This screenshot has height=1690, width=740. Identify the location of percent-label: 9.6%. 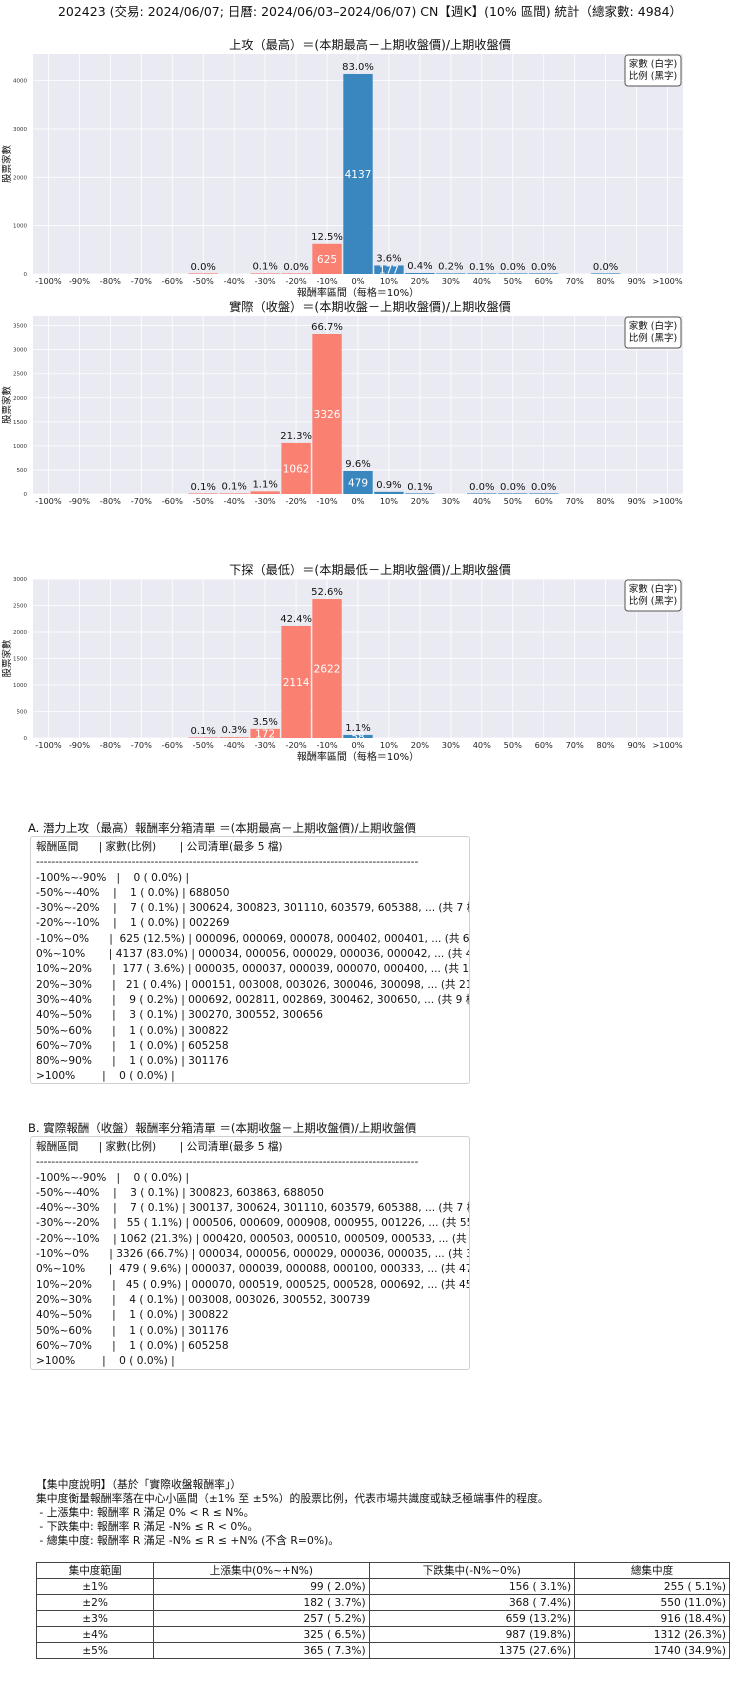
(357, 464).